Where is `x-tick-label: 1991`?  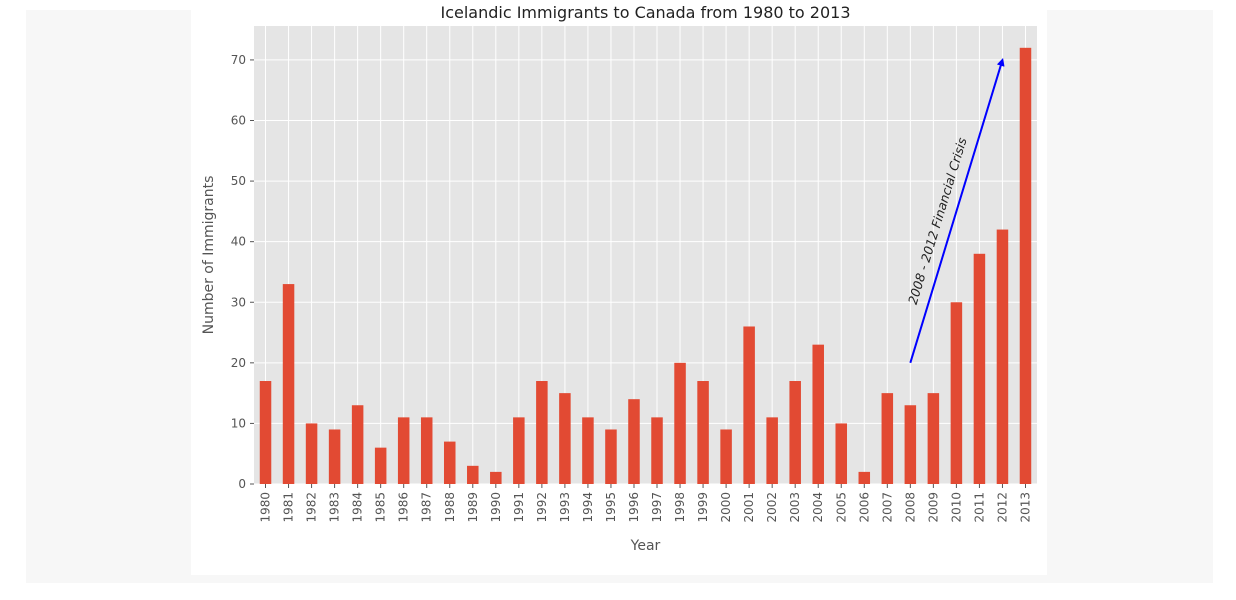 x-tick-label: 1991 is located at coordinates (519, 507).